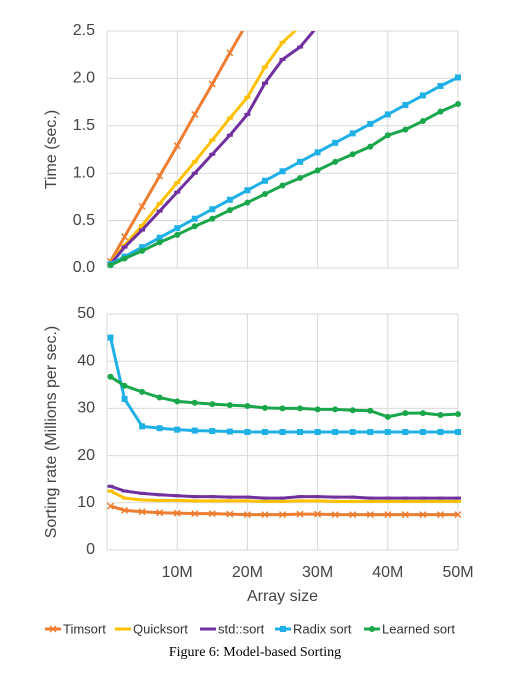 The height and width of the screenshot is (680, 511). What do you see at coordinates (418, 628) in the screenshot?
I see `legend-label: Learned sort` at bounding box center [418, 628].